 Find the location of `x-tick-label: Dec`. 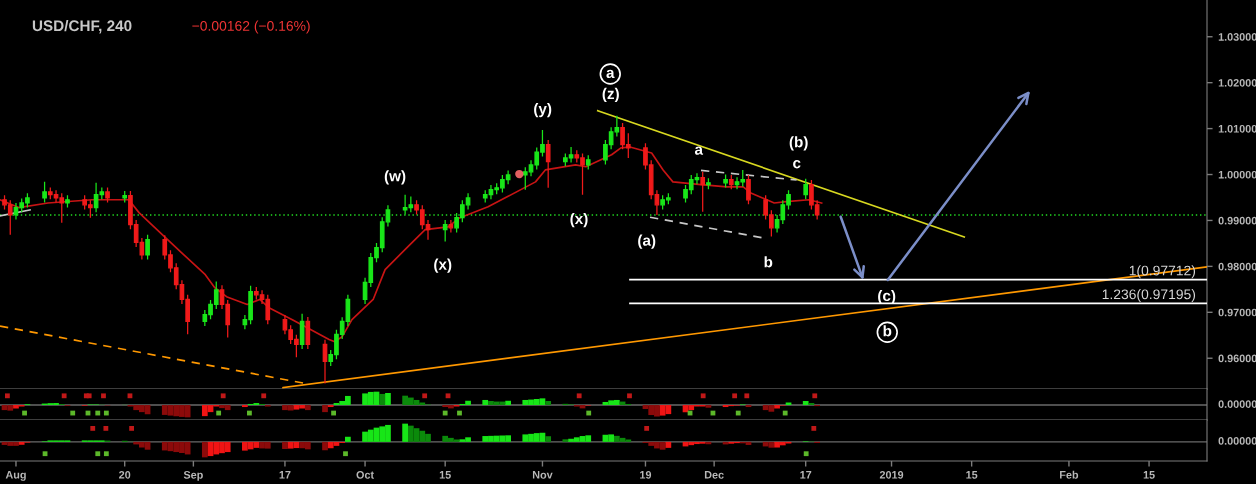

x-tick-label: Dec is located at coordinates (714, 475).